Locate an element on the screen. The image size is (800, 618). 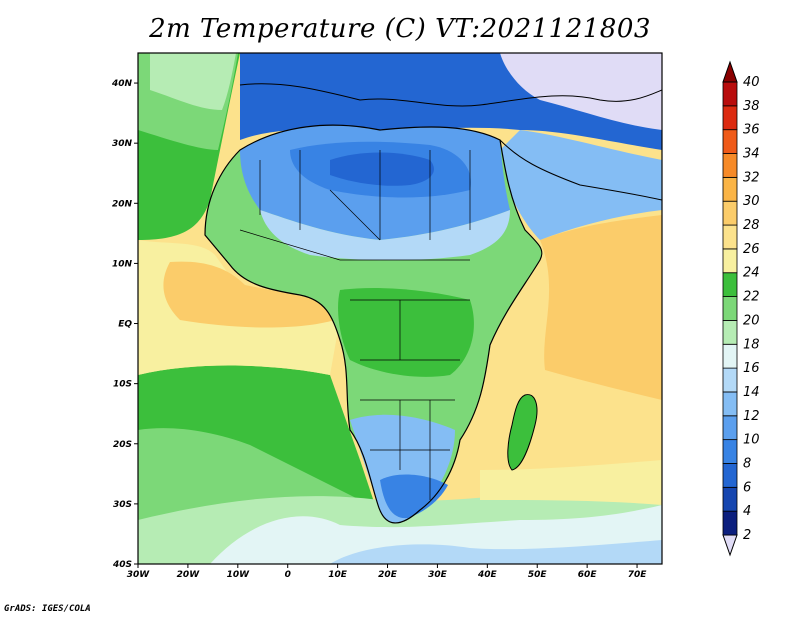
colorbar-label: 16 is located at coordinates (751, 368).